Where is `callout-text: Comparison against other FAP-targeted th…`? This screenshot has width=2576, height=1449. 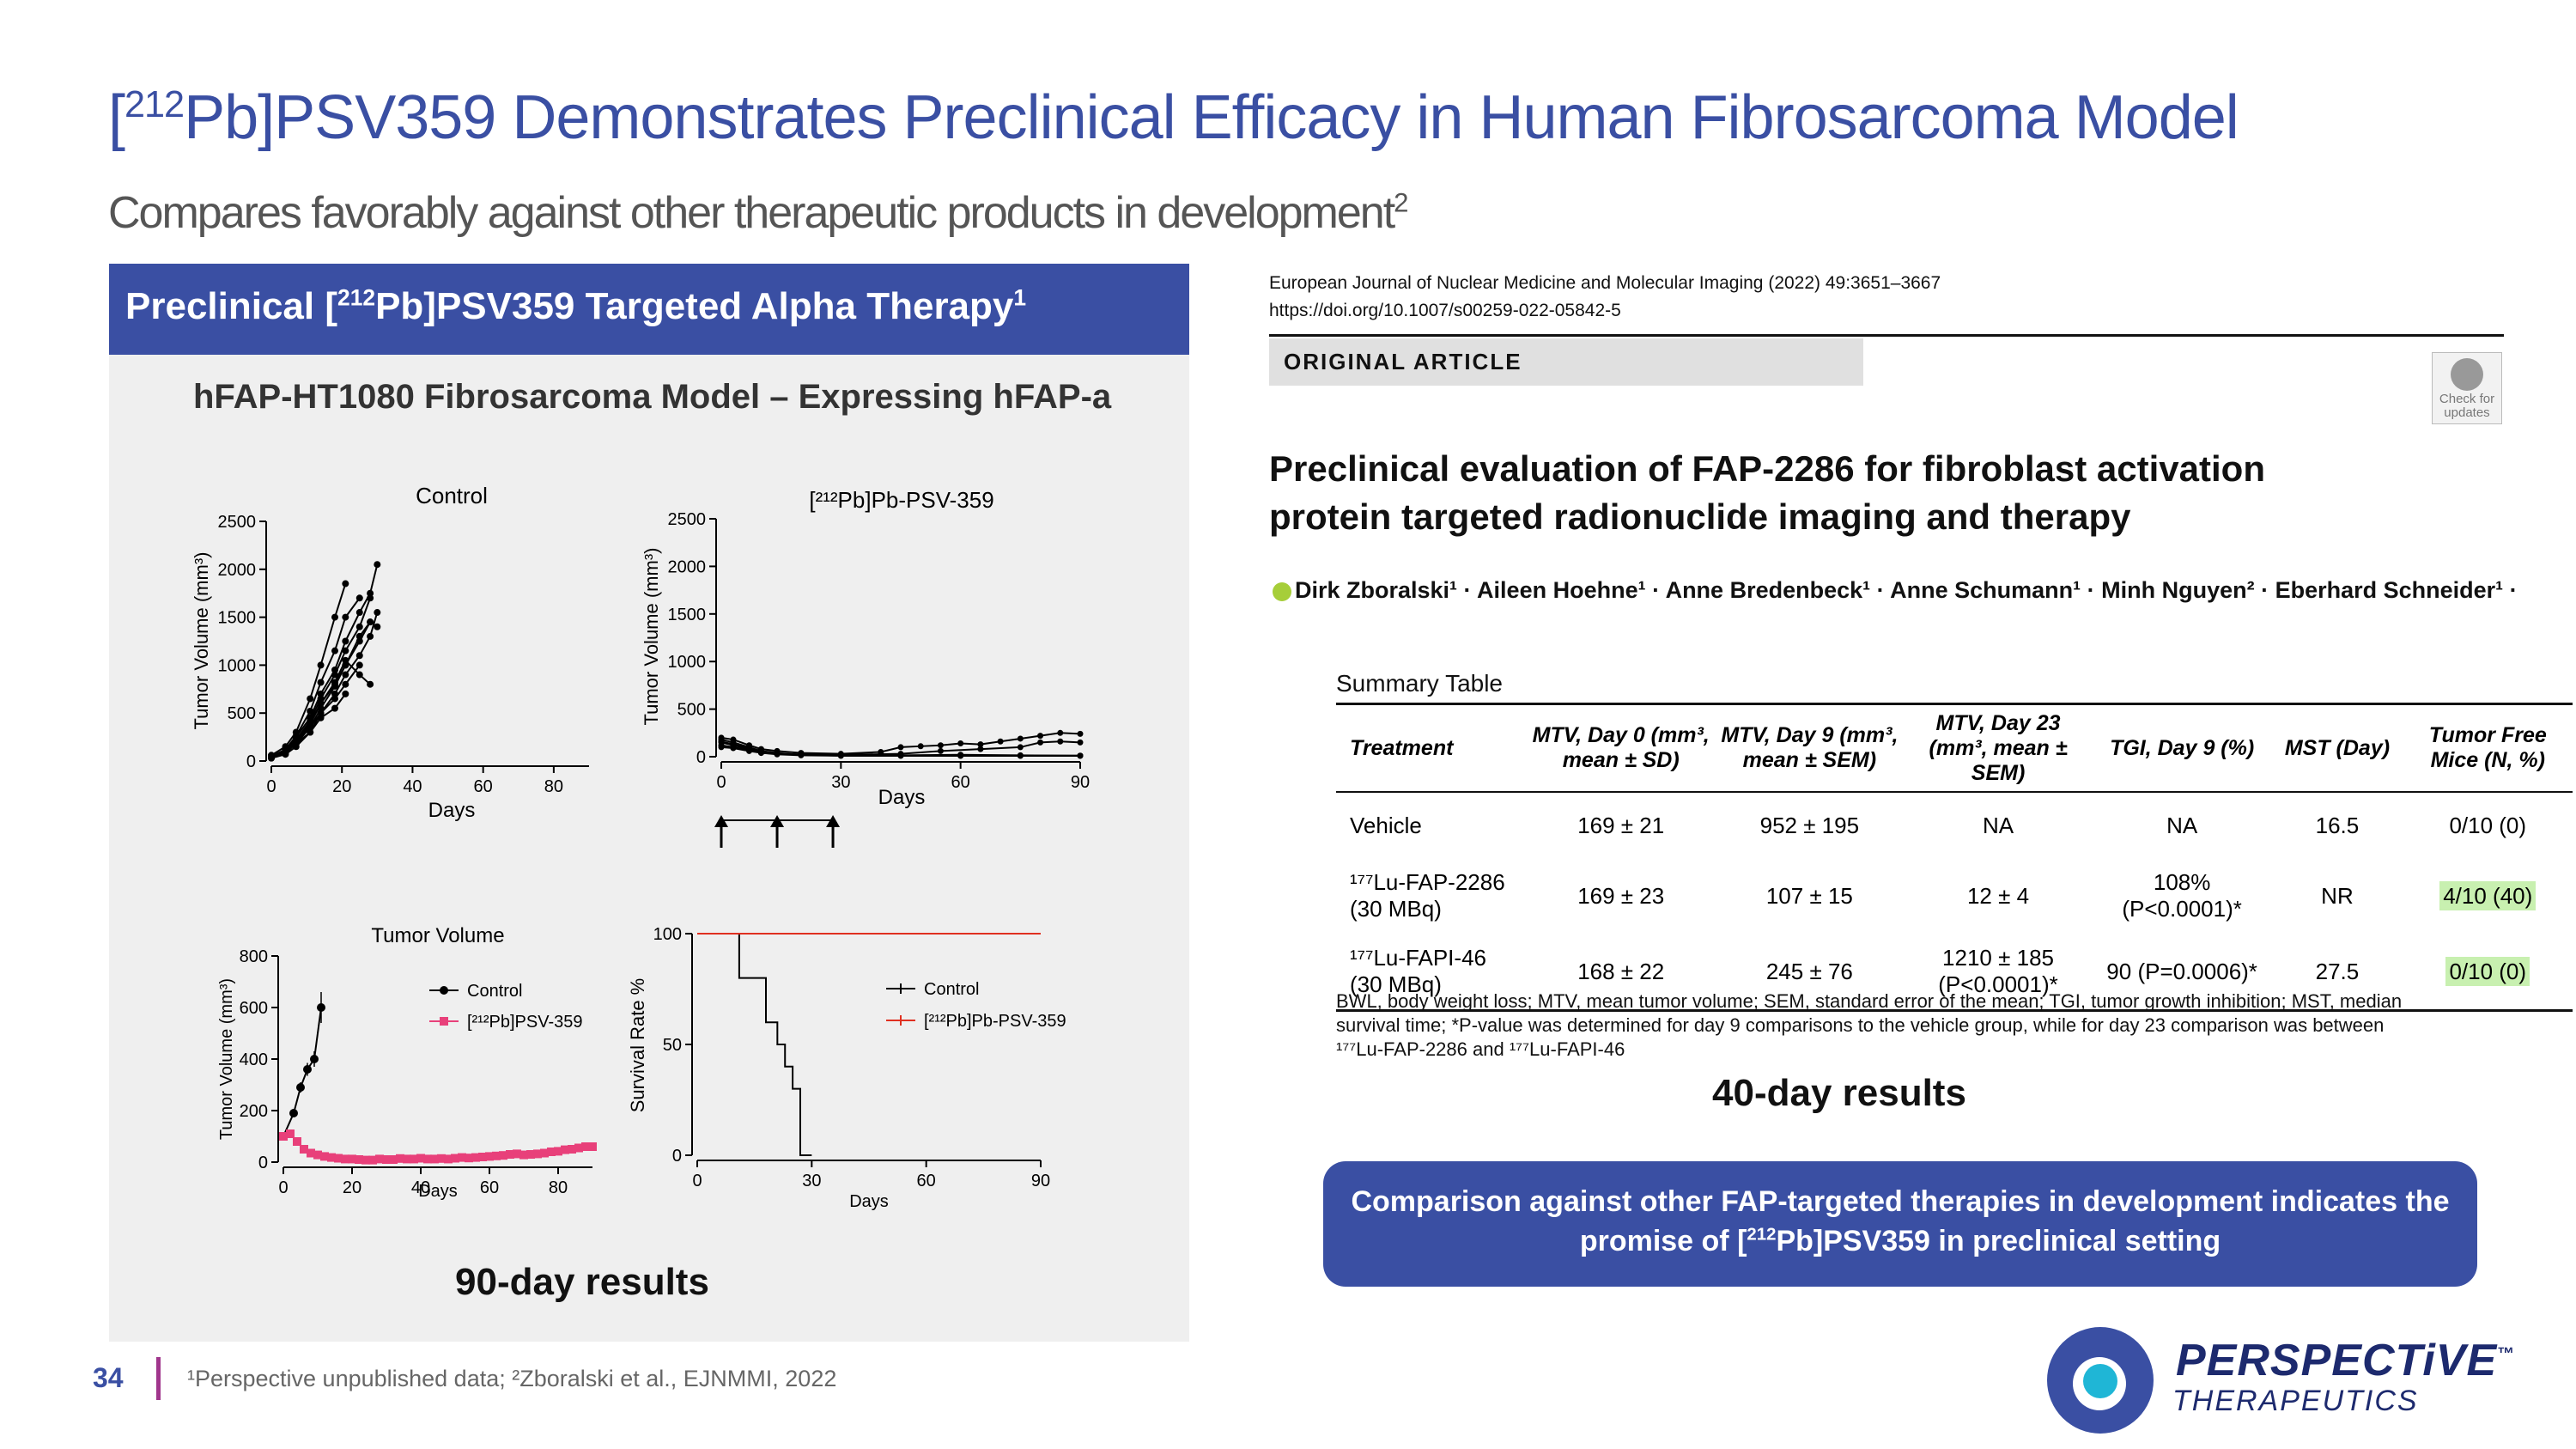 callout-text: Comparison against other FAP-targeted th… is located at coordinates (1901, 1221).